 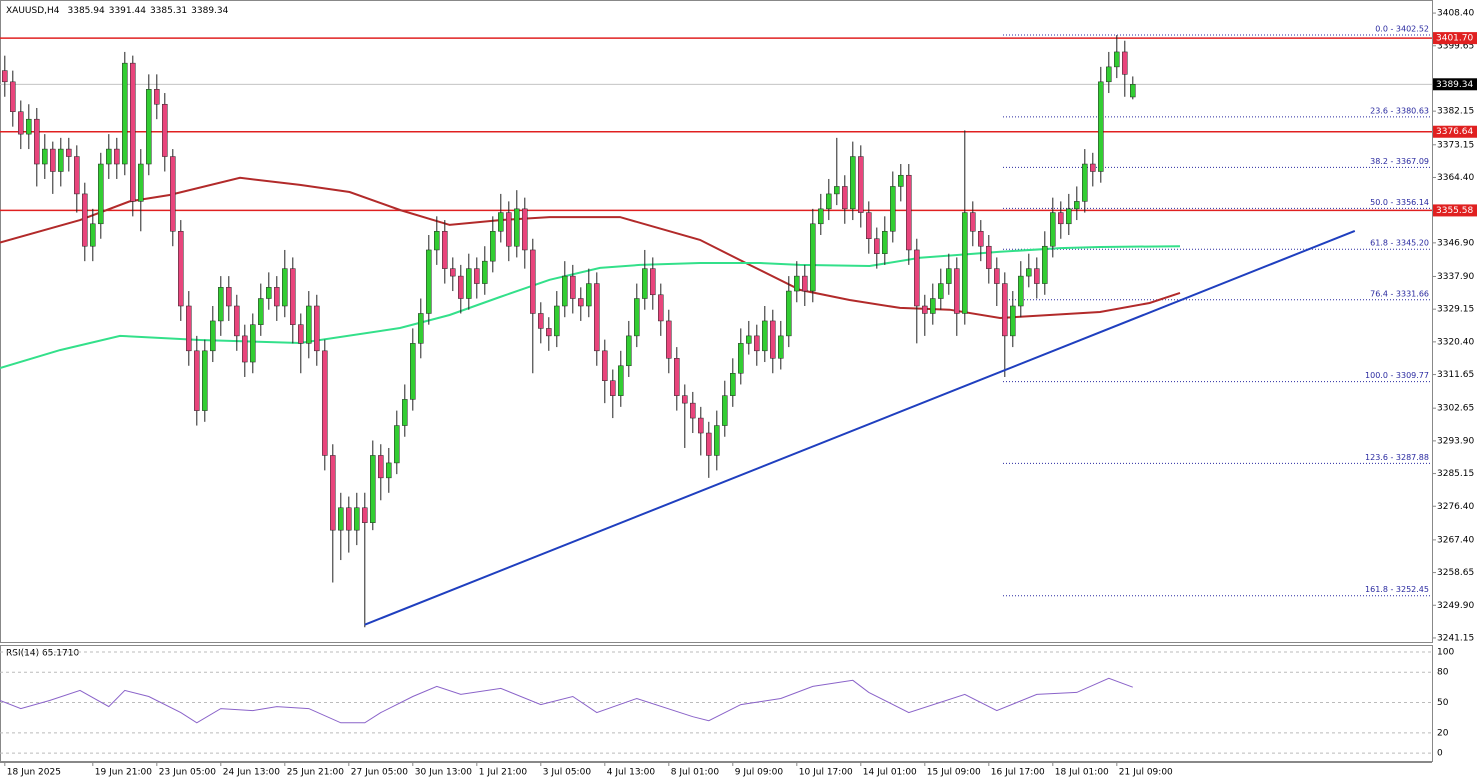 I want to click on y-tick-label: 3285.15, so click(x=1455, y=474).